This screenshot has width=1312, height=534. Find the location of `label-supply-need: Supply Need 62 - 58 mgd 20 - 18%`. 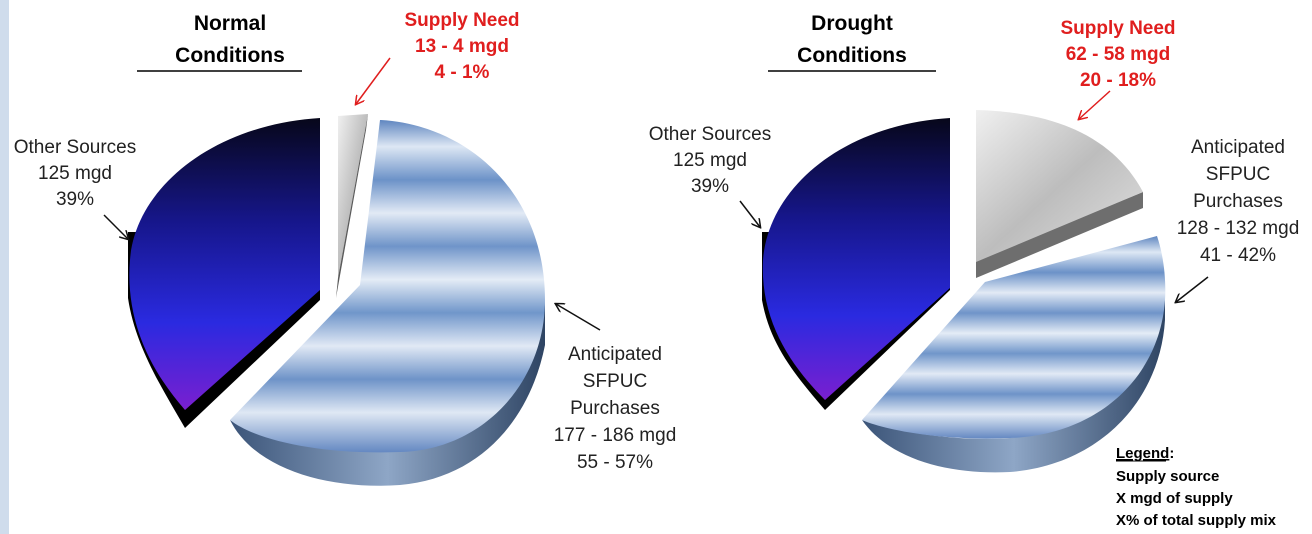

label-supply-need: Supply Need 62 - 58 mgd 20 - 18% is located at coordinates (1117, 54).